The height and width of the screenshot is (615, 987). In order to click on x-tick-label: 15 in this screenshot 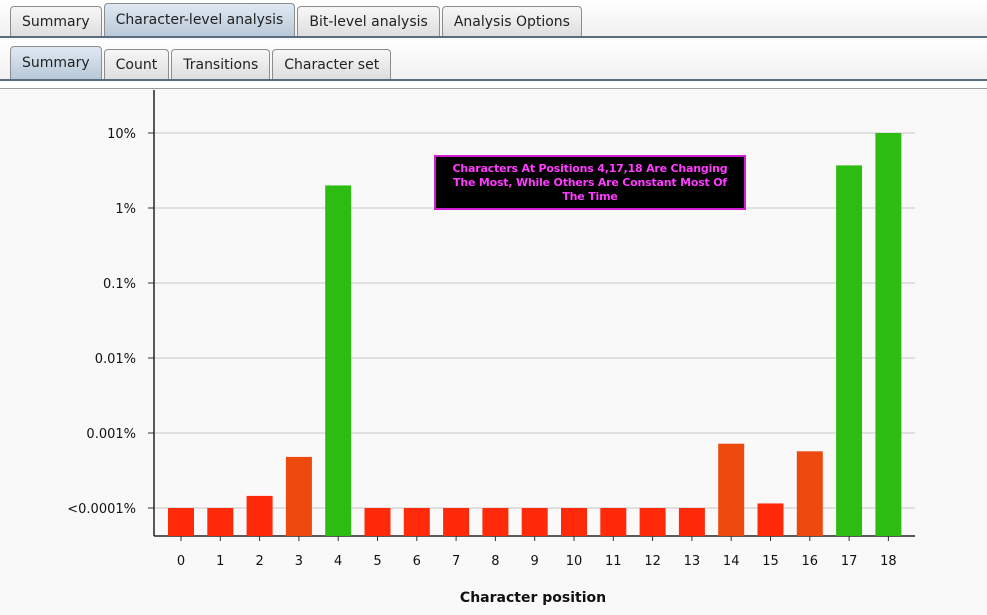, I will do `click(770, 561)`.